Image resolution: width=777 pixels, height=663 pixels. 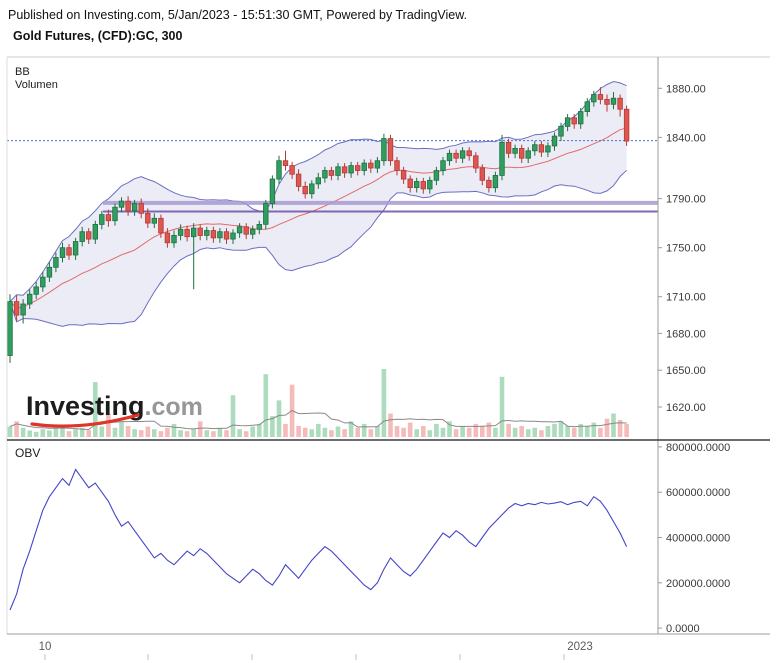 I want to click on price-tick-label: 1650.00, so click(x=686, y=371).